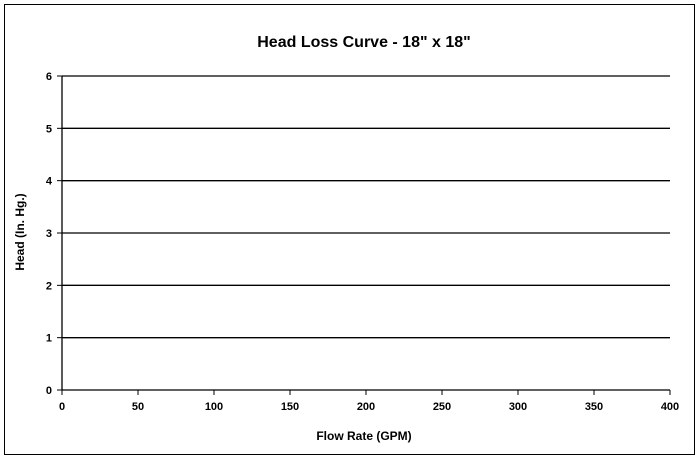 This screenshot has width=699, height=459. What do you see at coordinates (363, 436) in the screenshot?
I see `x-axis-label: Flow Rate (GPM)` at bounding box center [363, 436].